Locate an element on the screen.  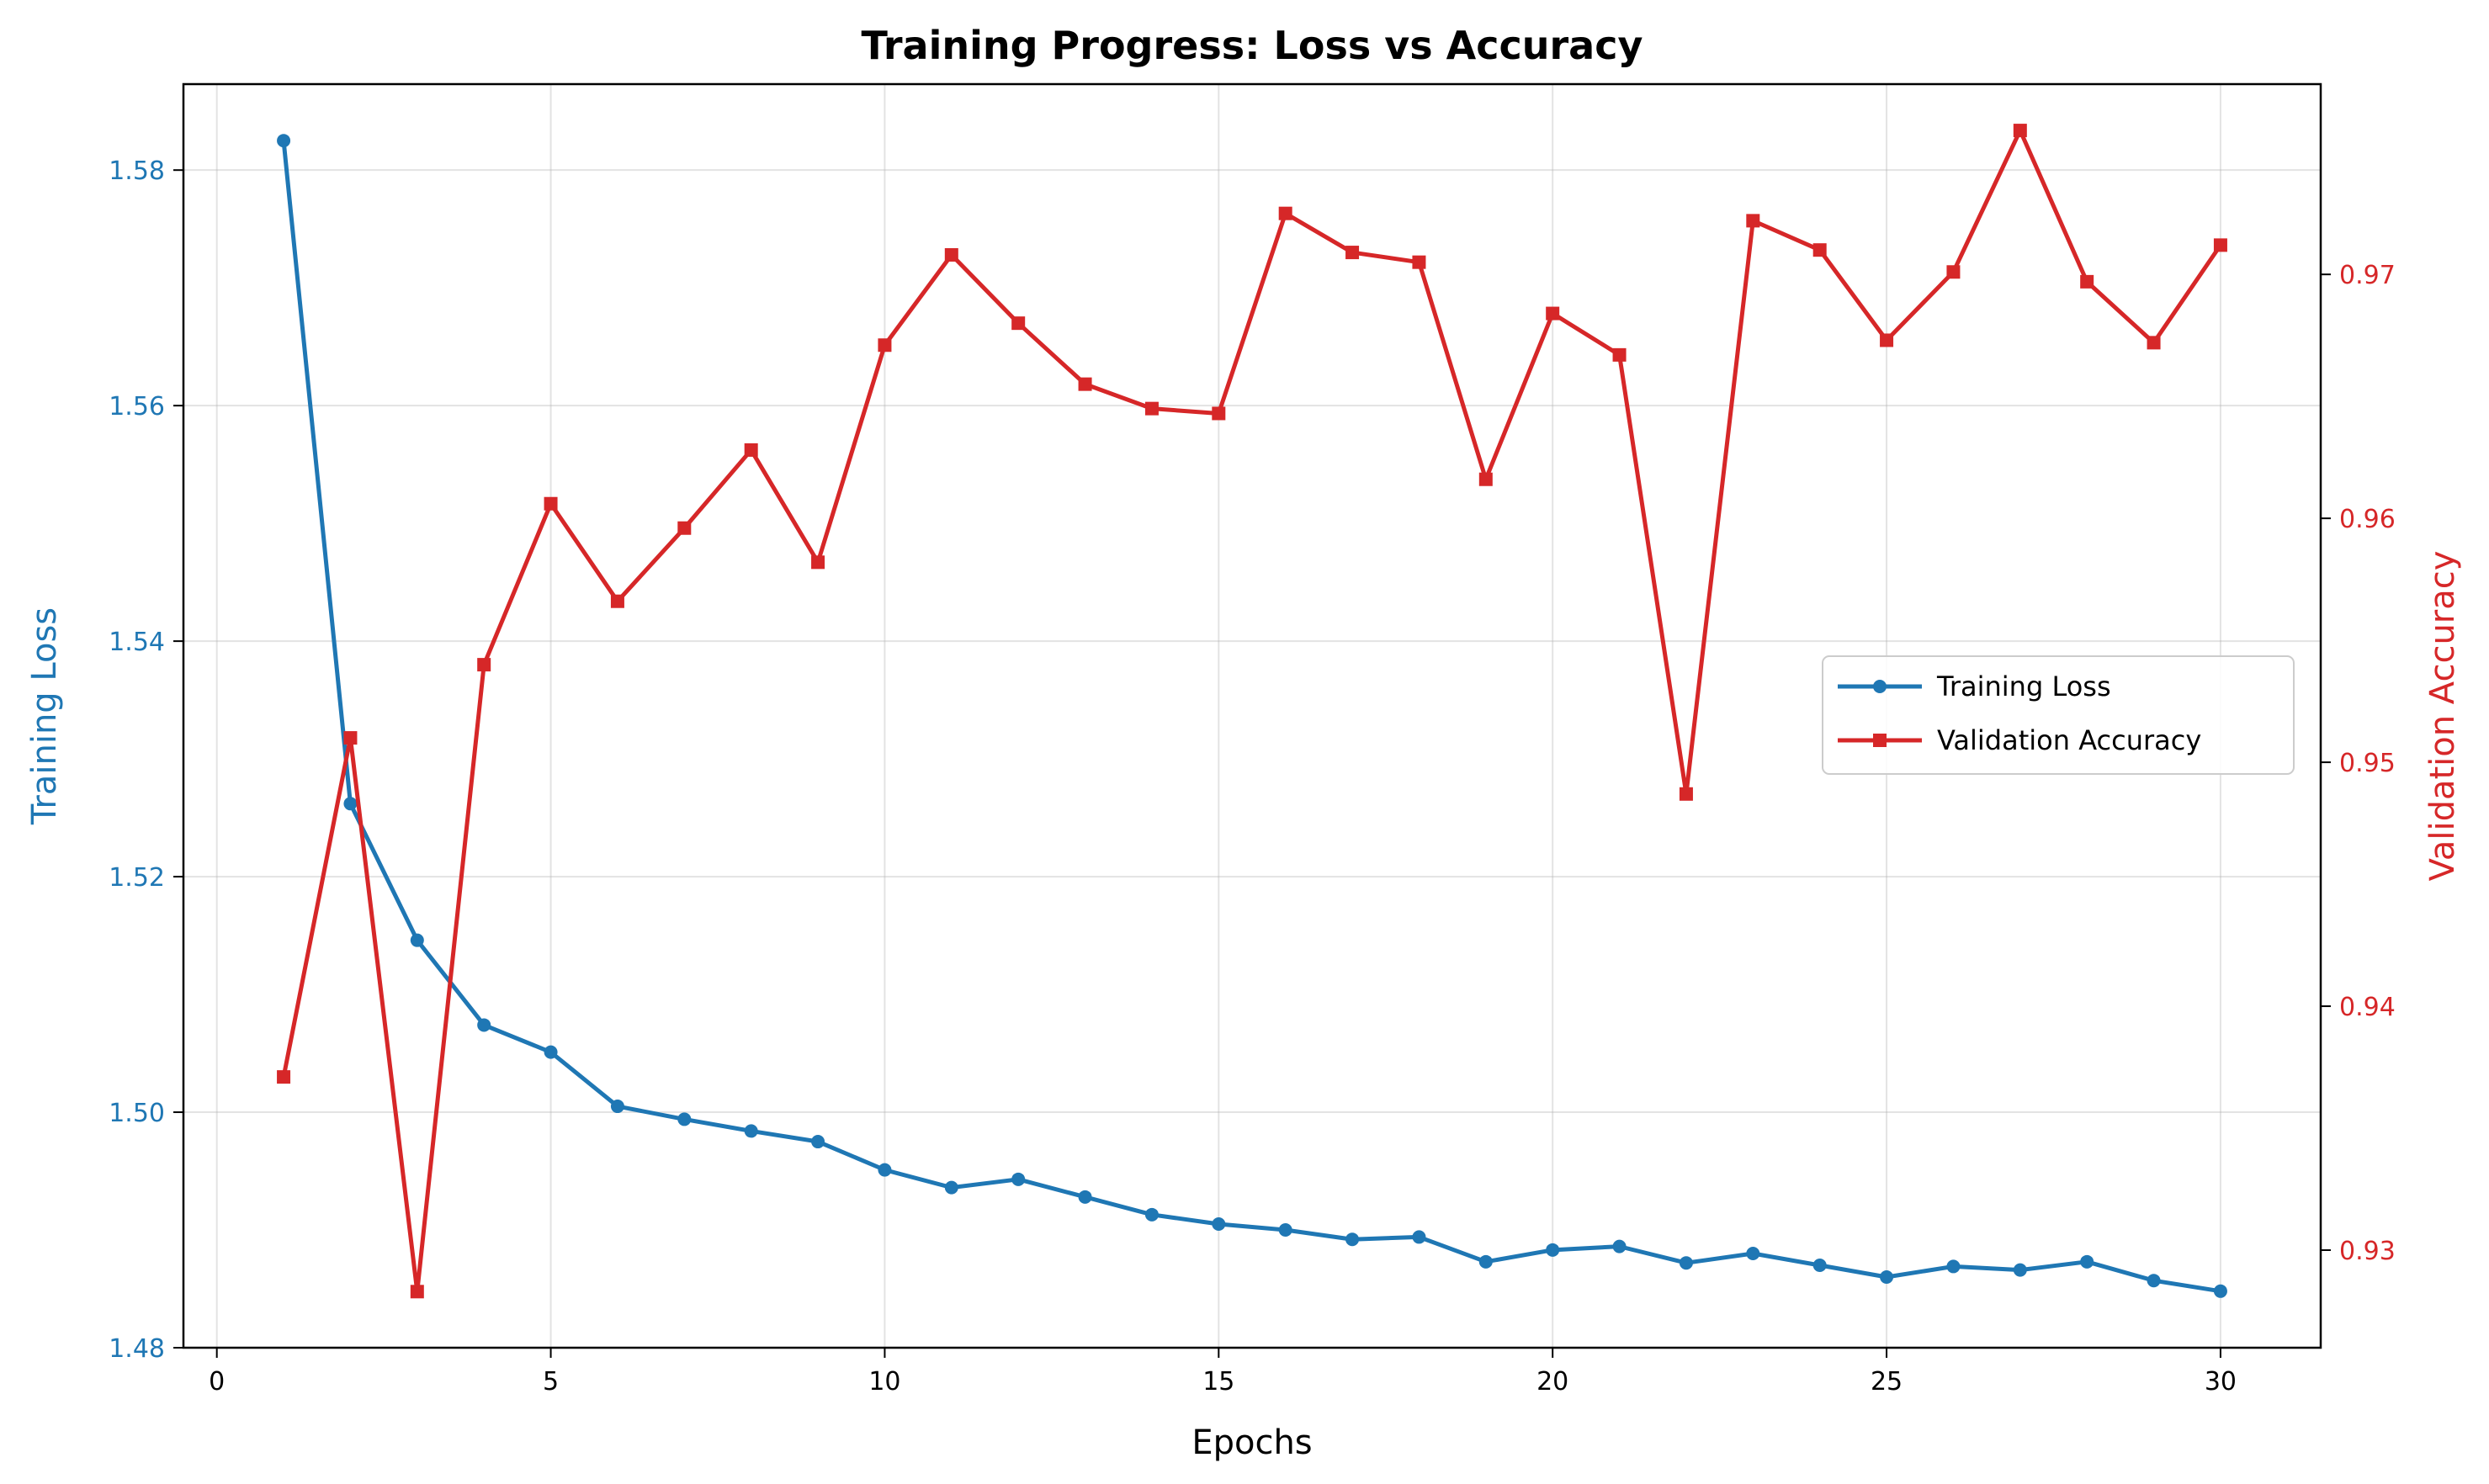
x-tick-label: 20 is located at coordinates (1552, 1382).